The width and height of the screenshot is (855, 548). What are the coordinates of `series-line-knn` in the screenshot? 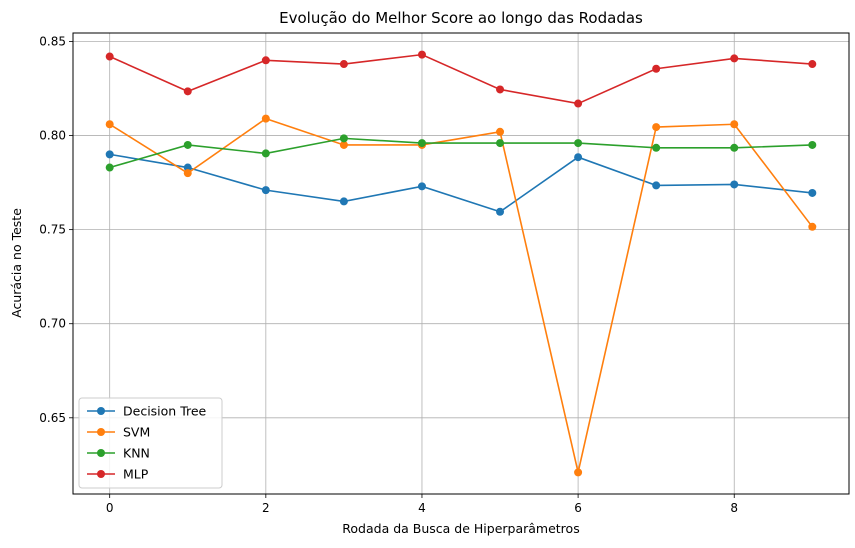 It's located at (461, 153).